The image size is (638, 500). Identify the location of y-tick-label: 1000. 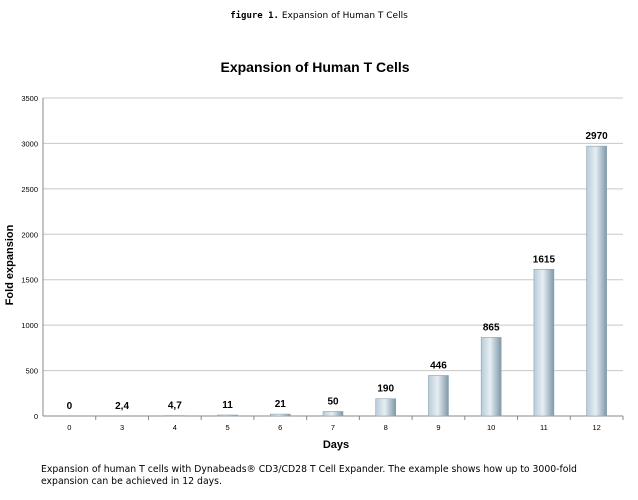
(29, 325).